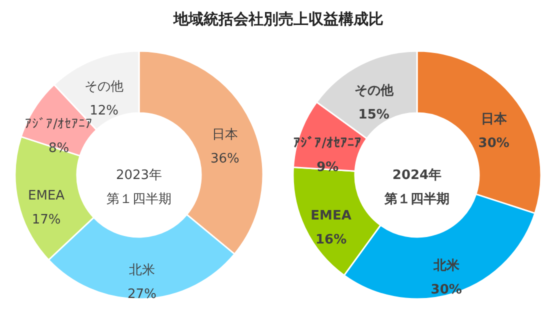  I want to click on data-label: 17%, so click(46, 220).